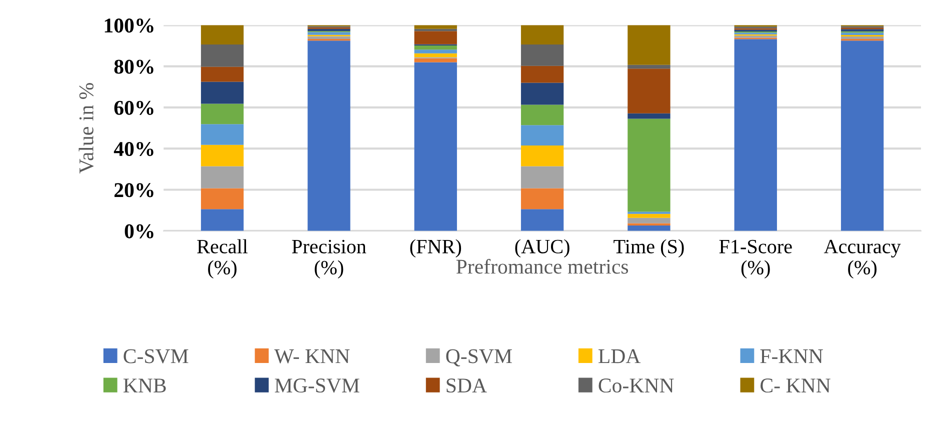  Describe the element at coordinates (134, 107) in the screenshot. I see `y-tick-label: 60%` at that location.